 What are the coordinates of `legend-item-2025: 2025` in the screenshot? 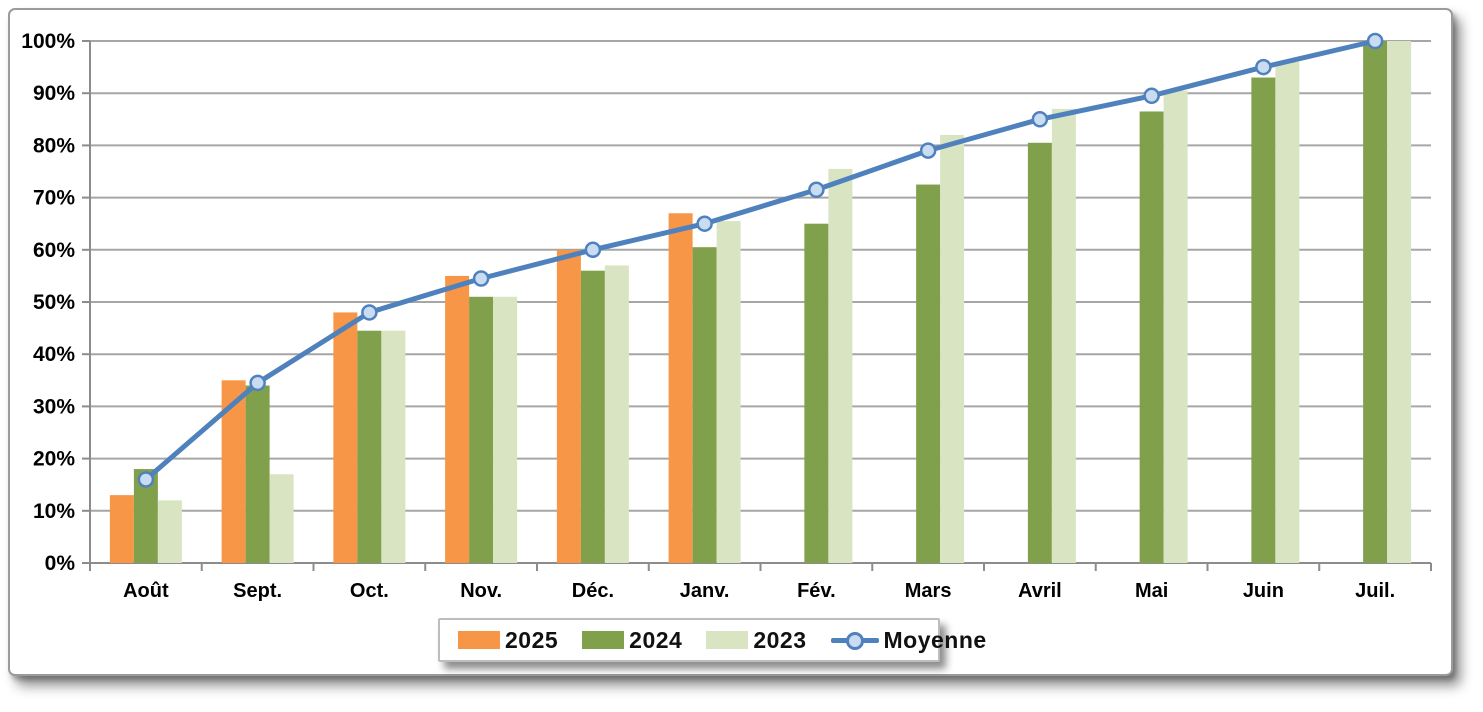 It's located at (508, 640).